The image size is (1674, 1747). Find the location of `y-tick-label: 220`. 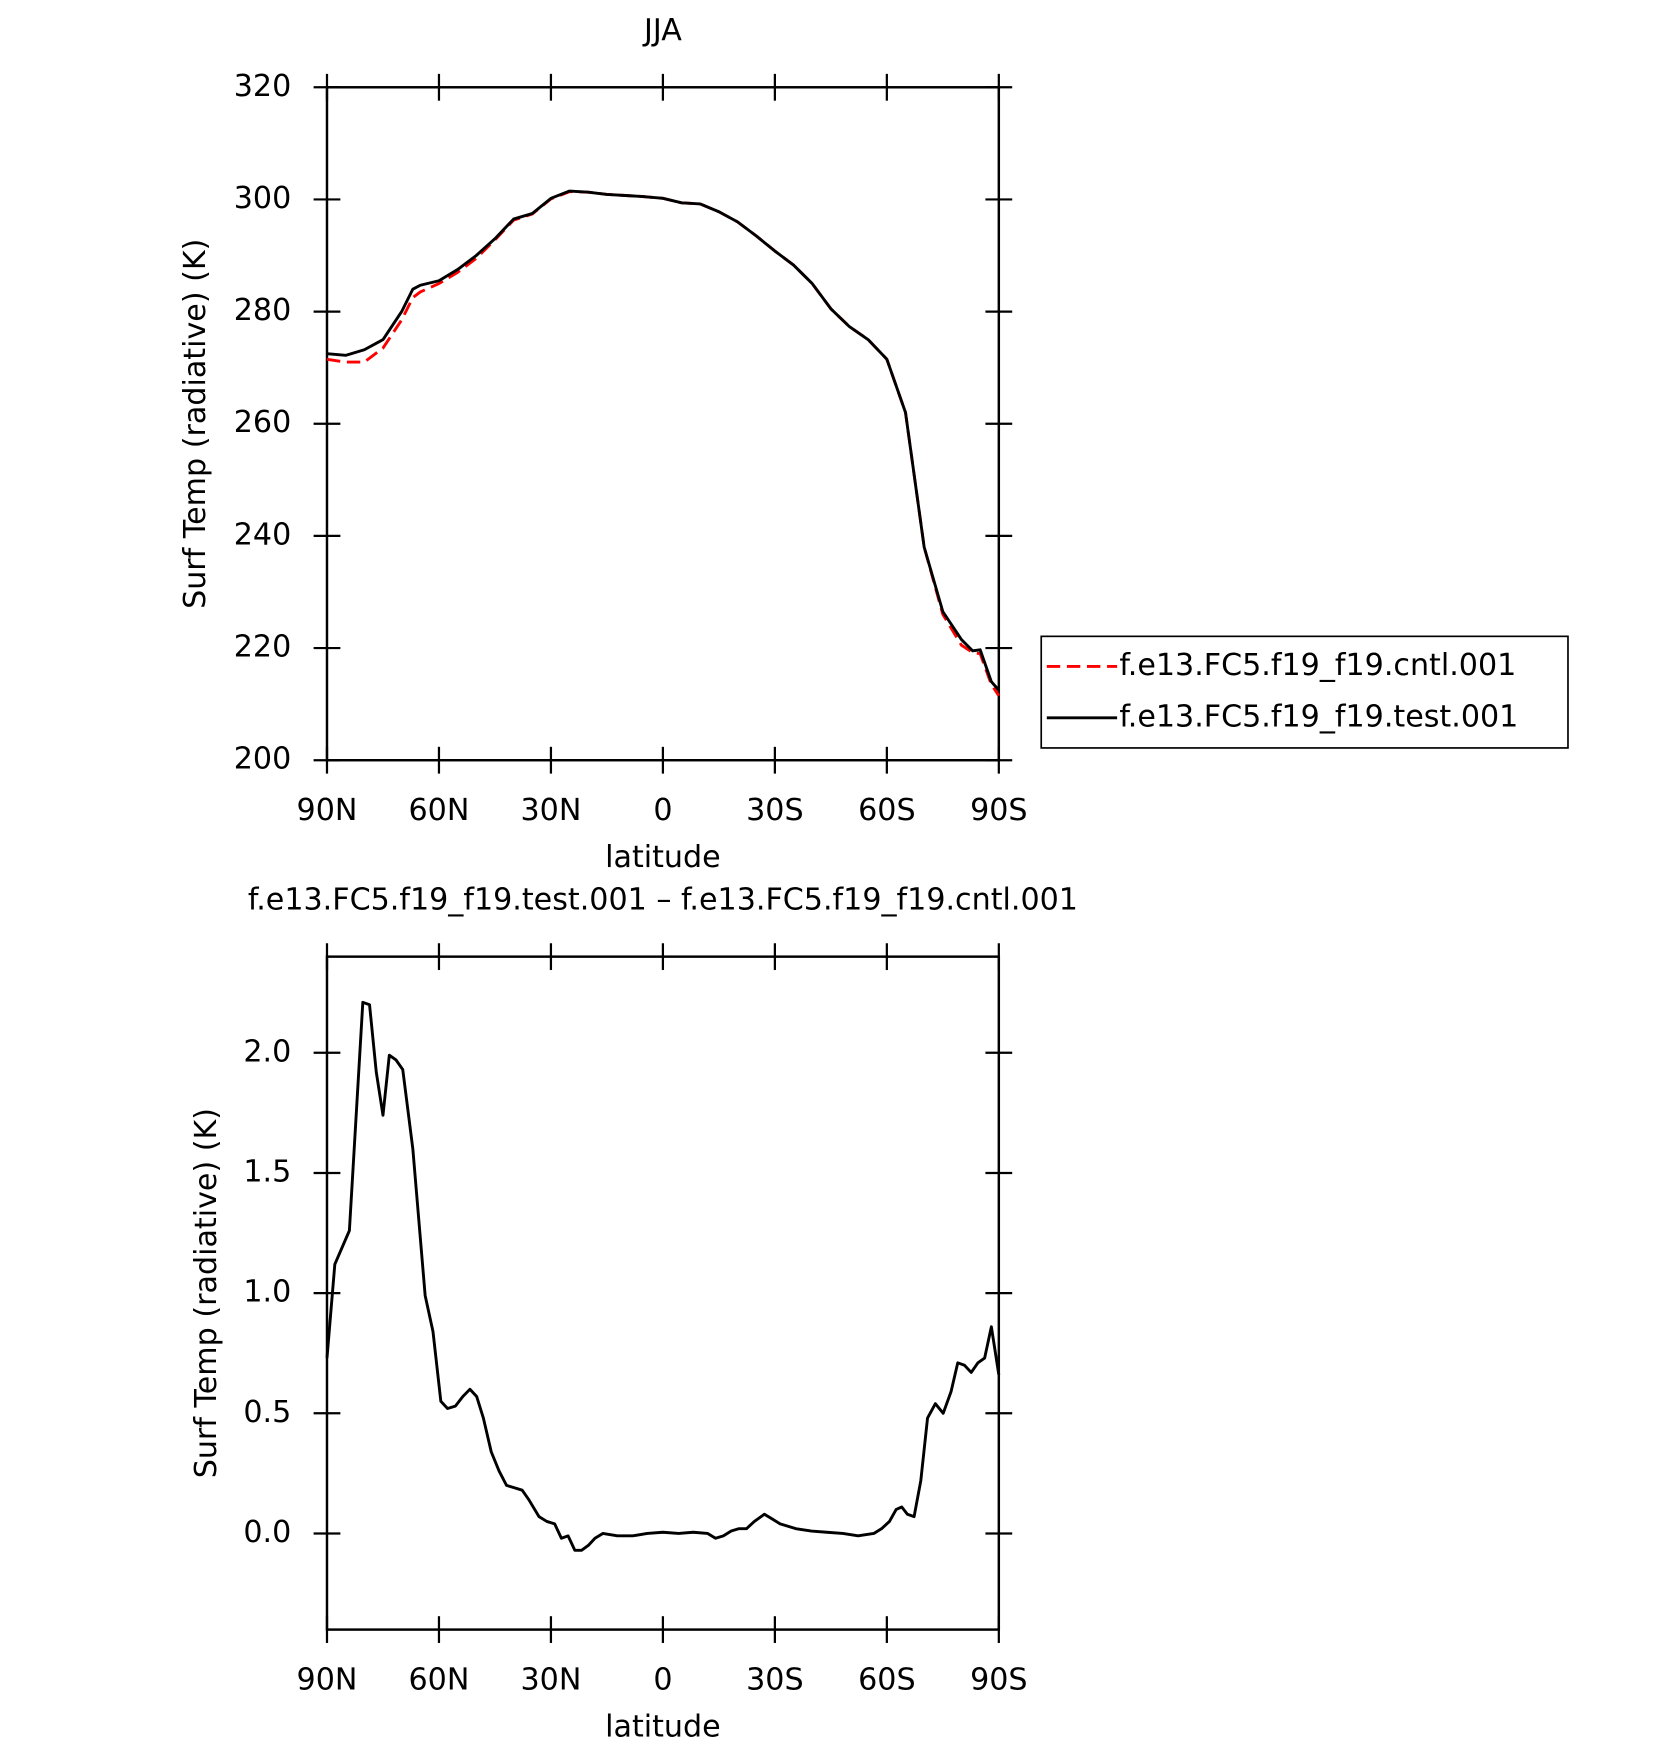

y-tick-label: 220 is located at coordinates (263, 647).